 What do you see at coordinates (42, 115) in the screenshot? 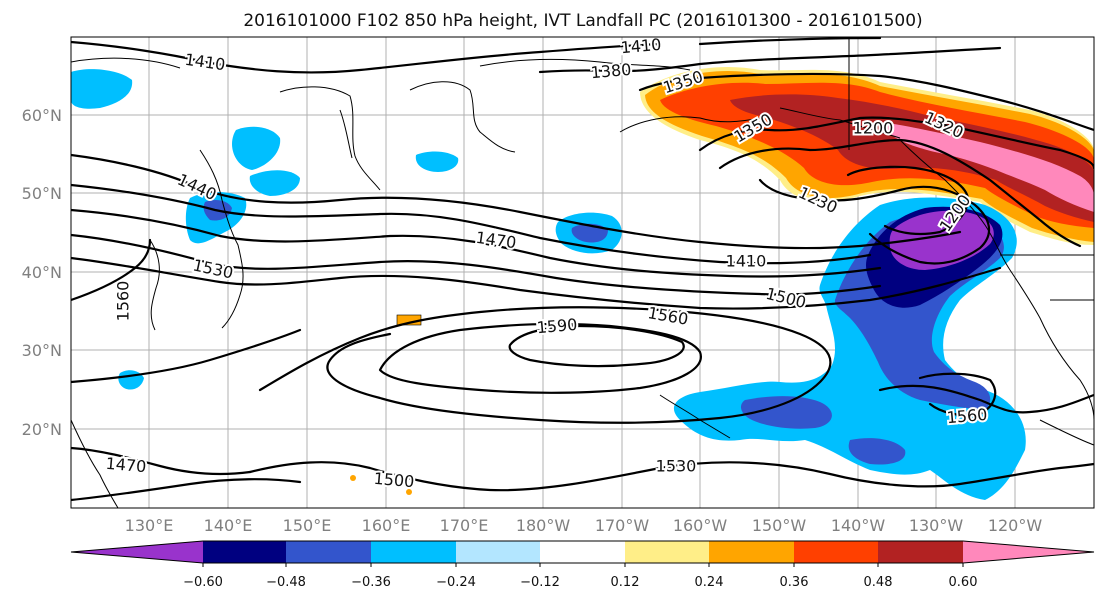
I see `lat-label: 60°N` at bounding box center [42, 115].